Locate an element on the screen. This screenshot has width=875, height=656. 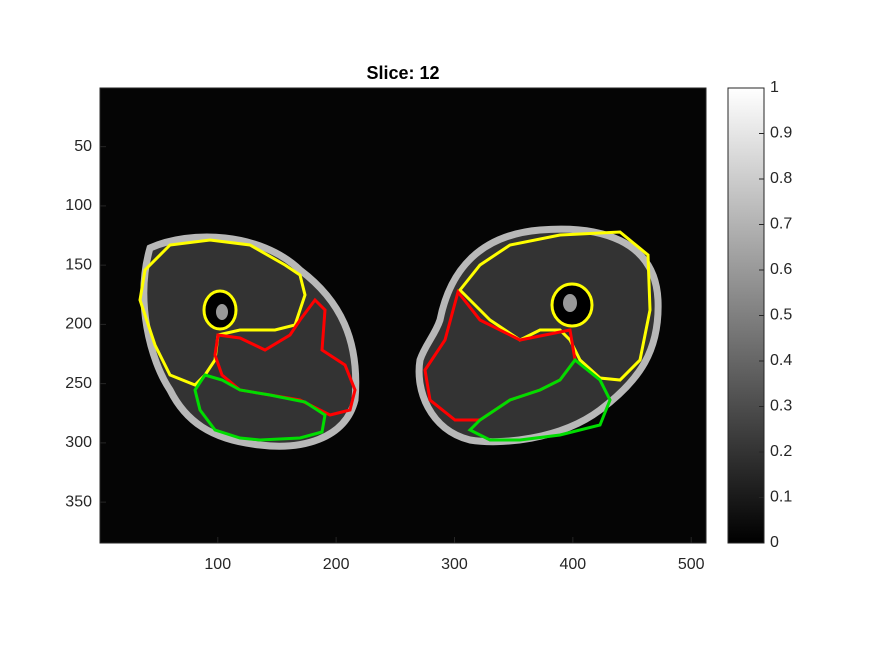
y-tick-label: 150 is located at coordinates (78, 264).